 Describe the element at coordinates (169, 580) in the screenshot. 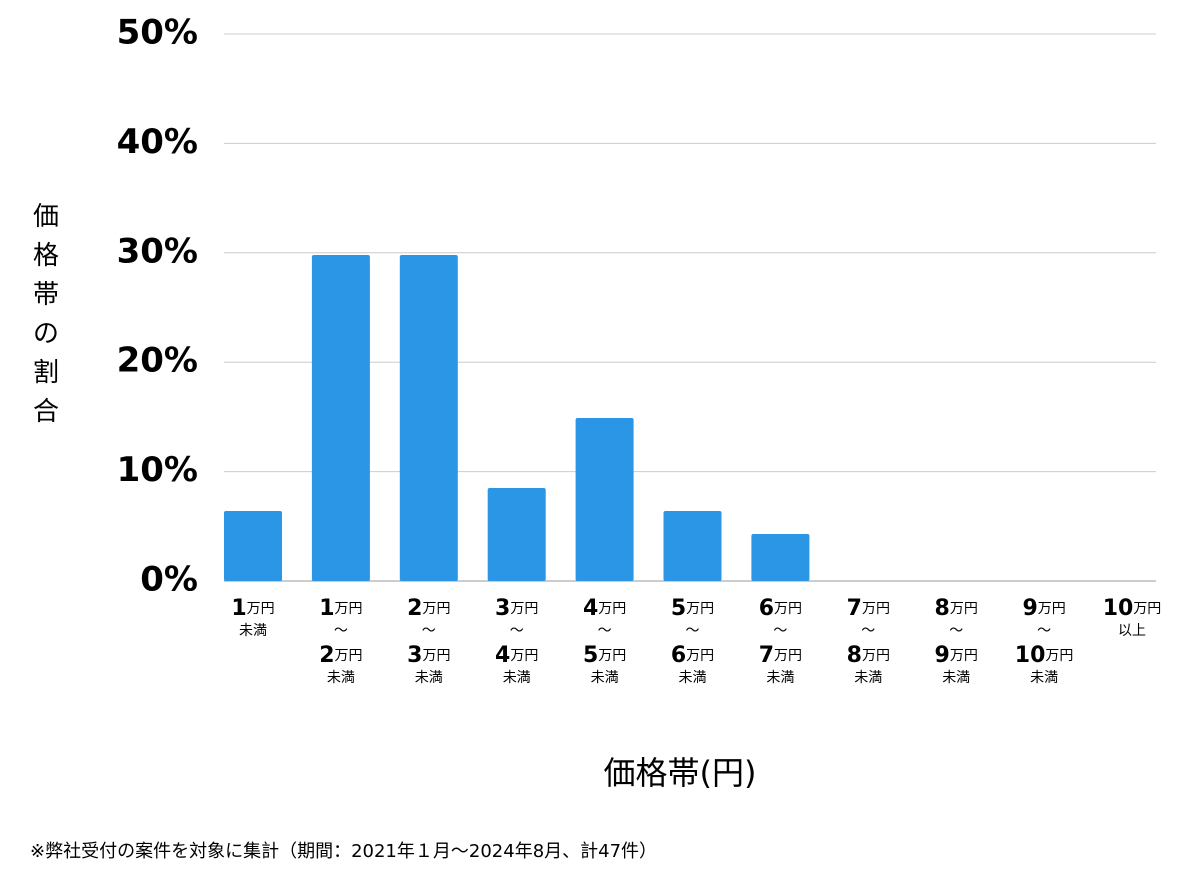

I see `y-tick-label: 0%` at that location.